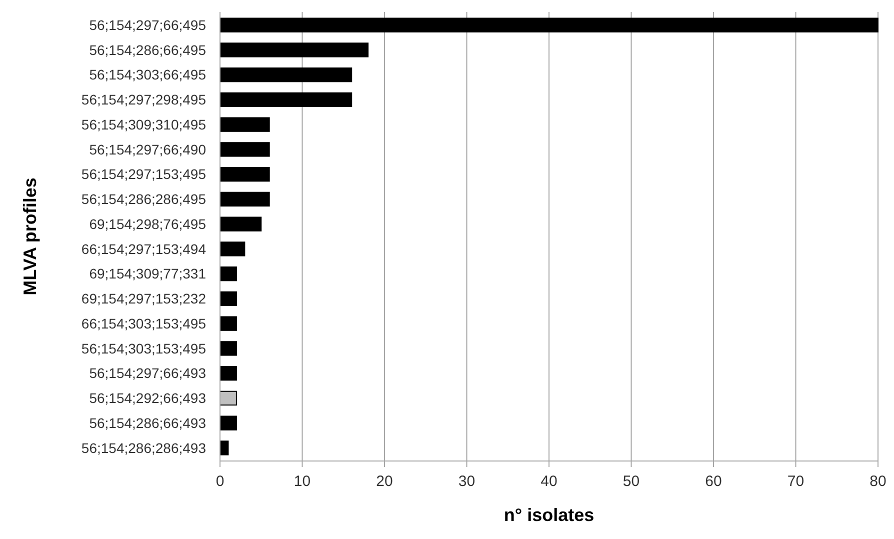  Describe the element at coordinates (631, 481) in the screenshot. I see `x-tick-label: 50` at that location.